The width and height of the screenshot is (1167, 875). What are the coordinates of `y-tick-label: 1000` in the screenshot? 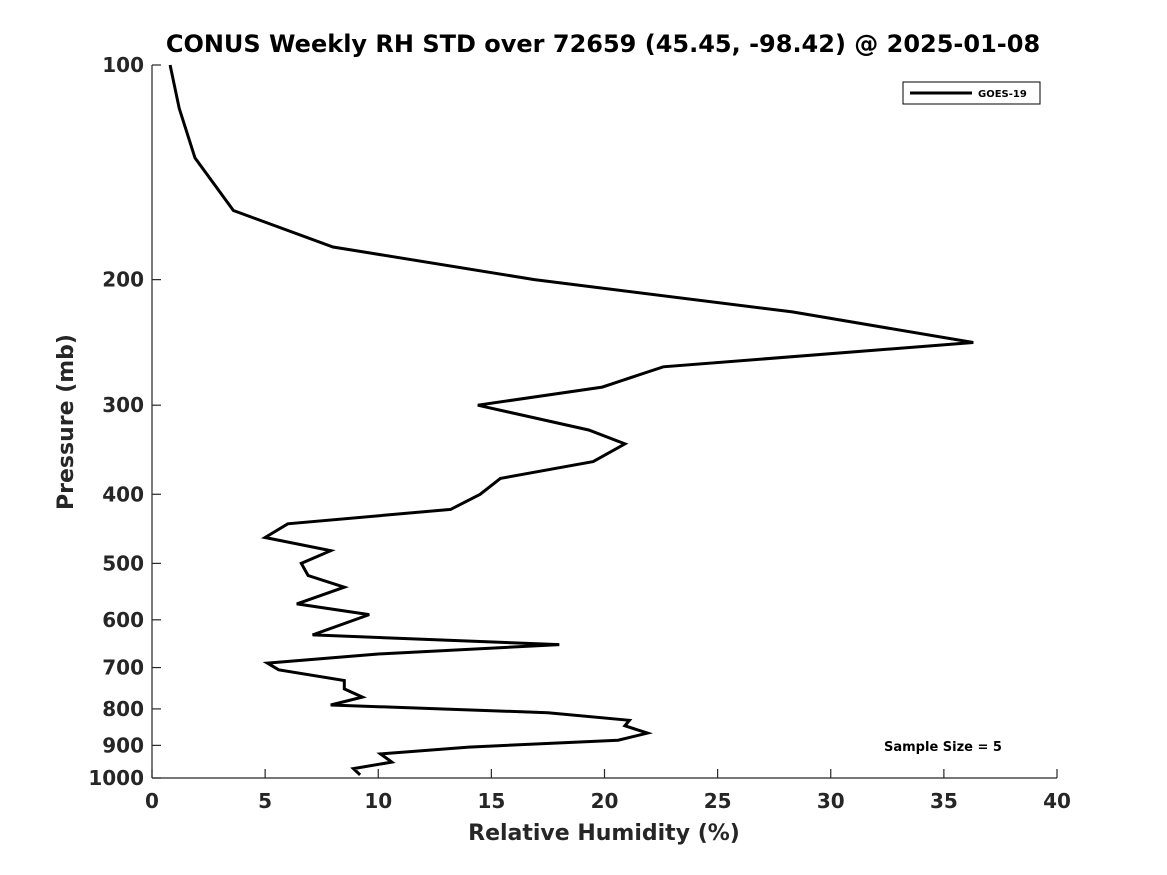 It's located at (116, 778).